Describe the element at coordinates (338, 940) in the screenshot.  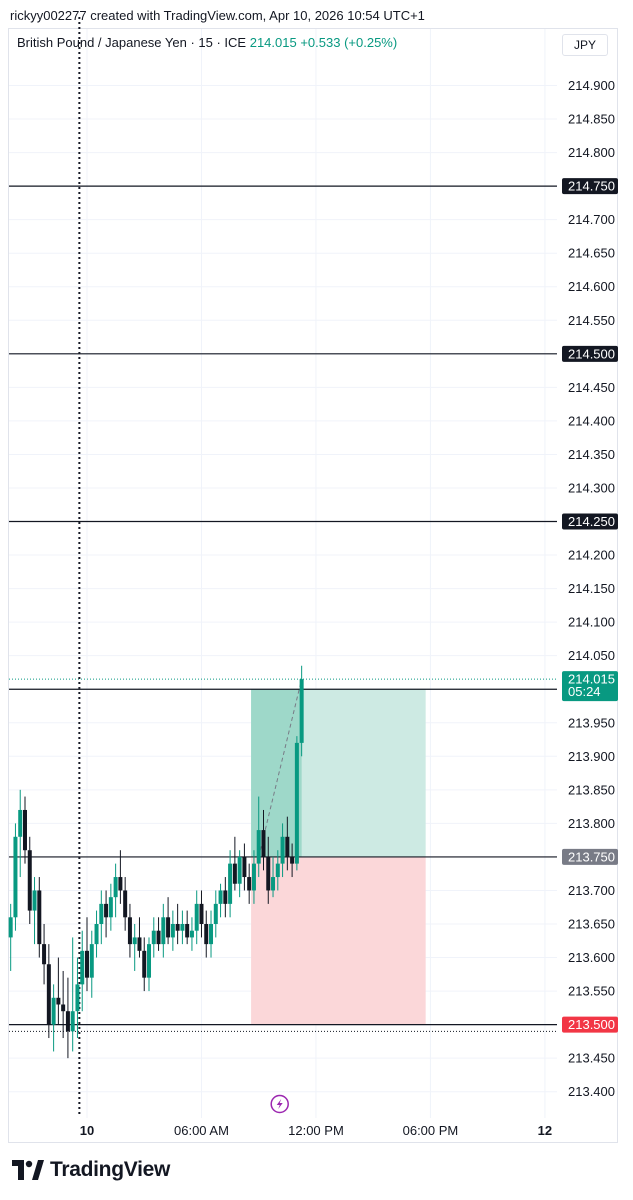
I see `position-loss-zone` at that location.